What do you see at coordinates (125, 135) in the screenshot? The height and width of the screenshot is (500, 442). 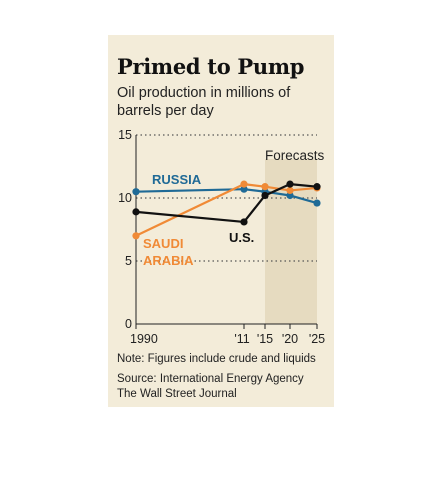 I see `y-tick-label: 15` at bounding box center [125, 135].